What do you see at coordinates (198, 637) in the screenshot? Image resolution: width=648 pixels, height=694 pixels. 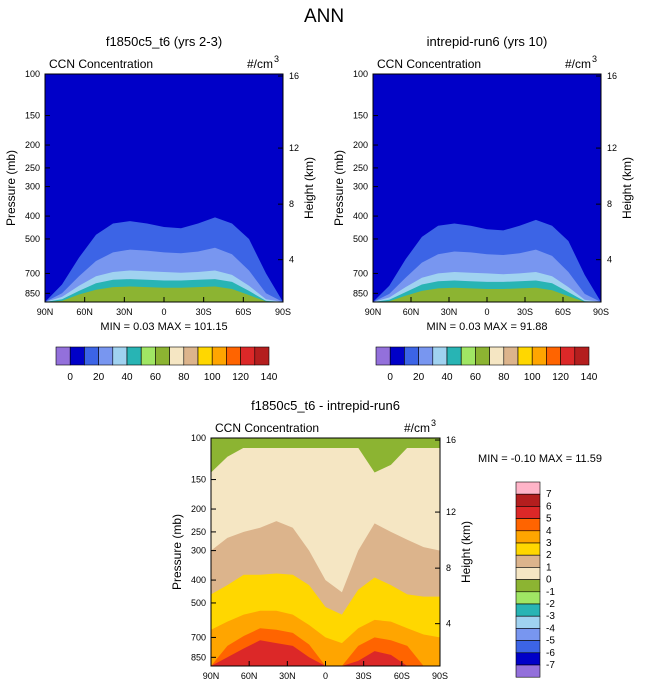 I see `y-tick-label: 700` at bounding box center [198, 637].